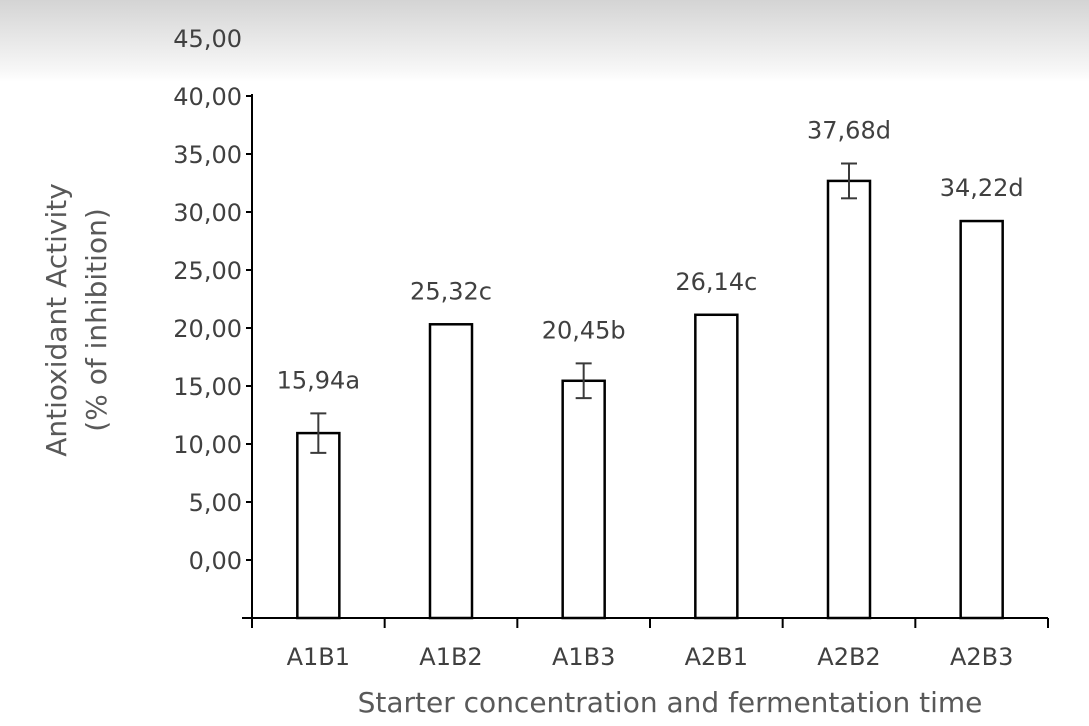  I want to click on y-tick-label: 30,00, so click(207, 213).